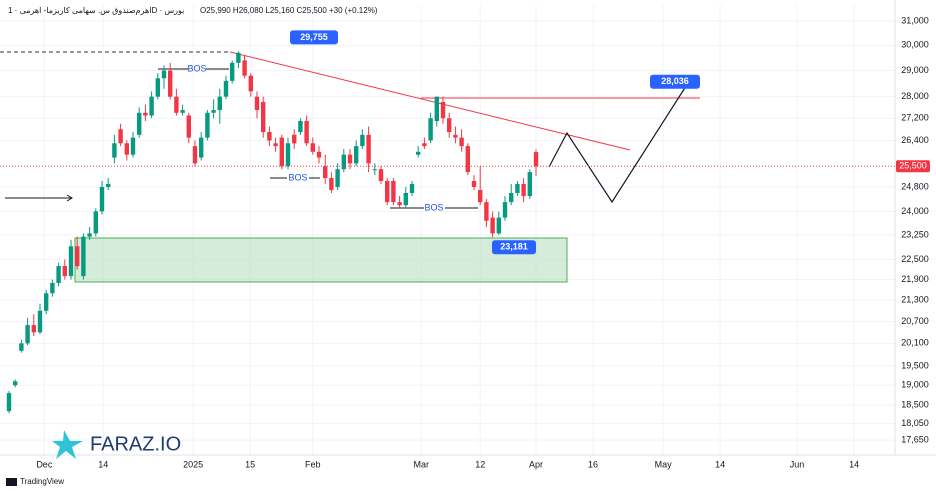 This screenshot has height=492, width=936. What do you see at coordinates (11, 482) in the screenshot?
I see `footer-logo` at bounding box center [11, 482].